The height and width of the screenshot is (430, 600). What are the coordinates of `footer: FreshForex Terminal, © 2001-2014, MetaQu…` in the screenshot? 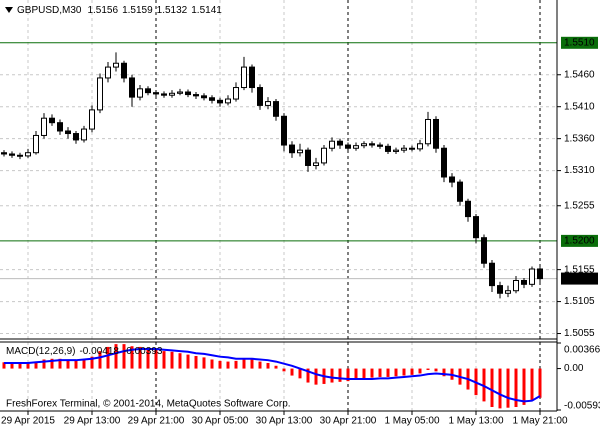 It's located at (148, 404).